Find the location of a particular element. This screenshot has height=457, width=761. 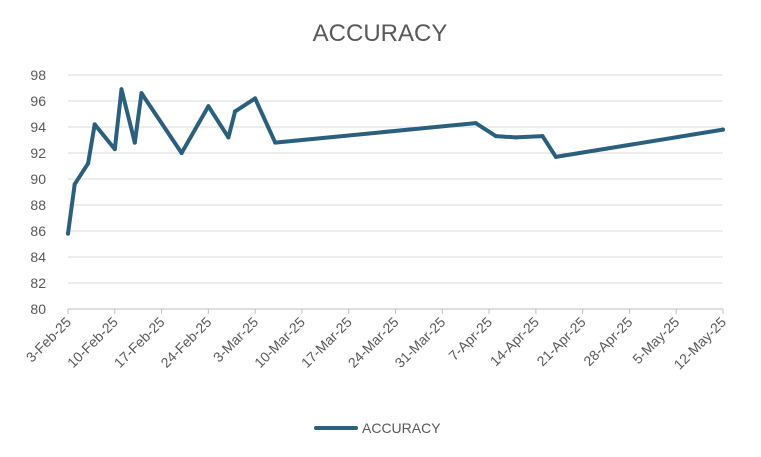

x-tick-label: 21-Apr-25 is located at coordinates (560, 341).